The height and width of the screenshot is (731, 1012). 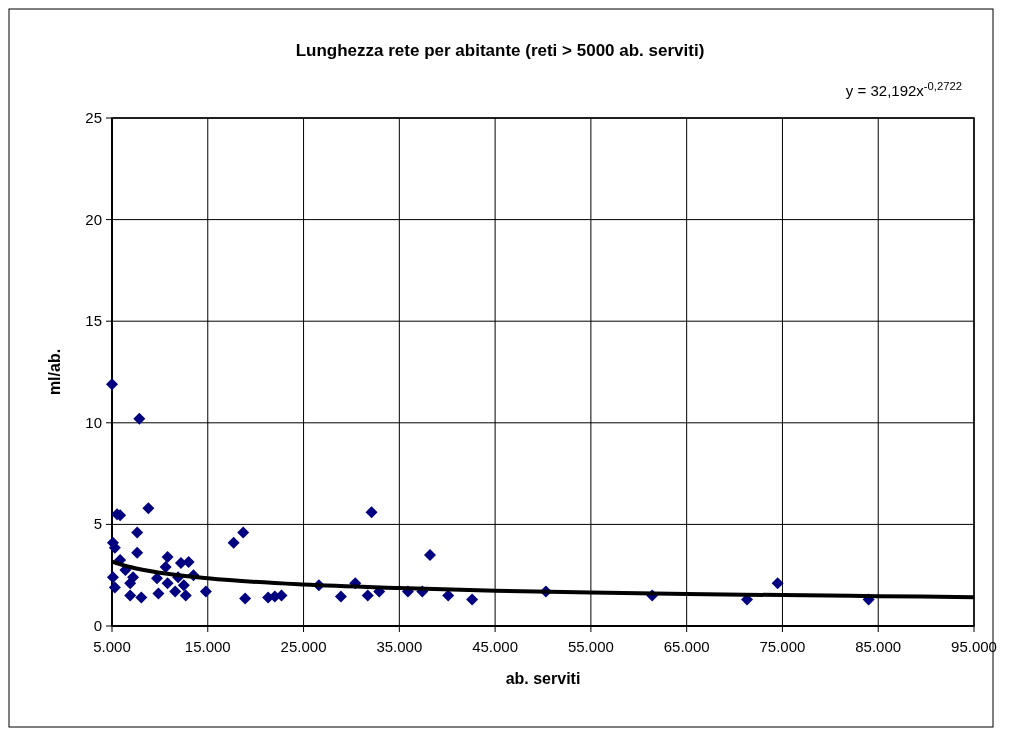 What do you see at coordinates (97, 625) in the screenshot?
I see `y-tick-label: 0` at bounding box center [97, 625].